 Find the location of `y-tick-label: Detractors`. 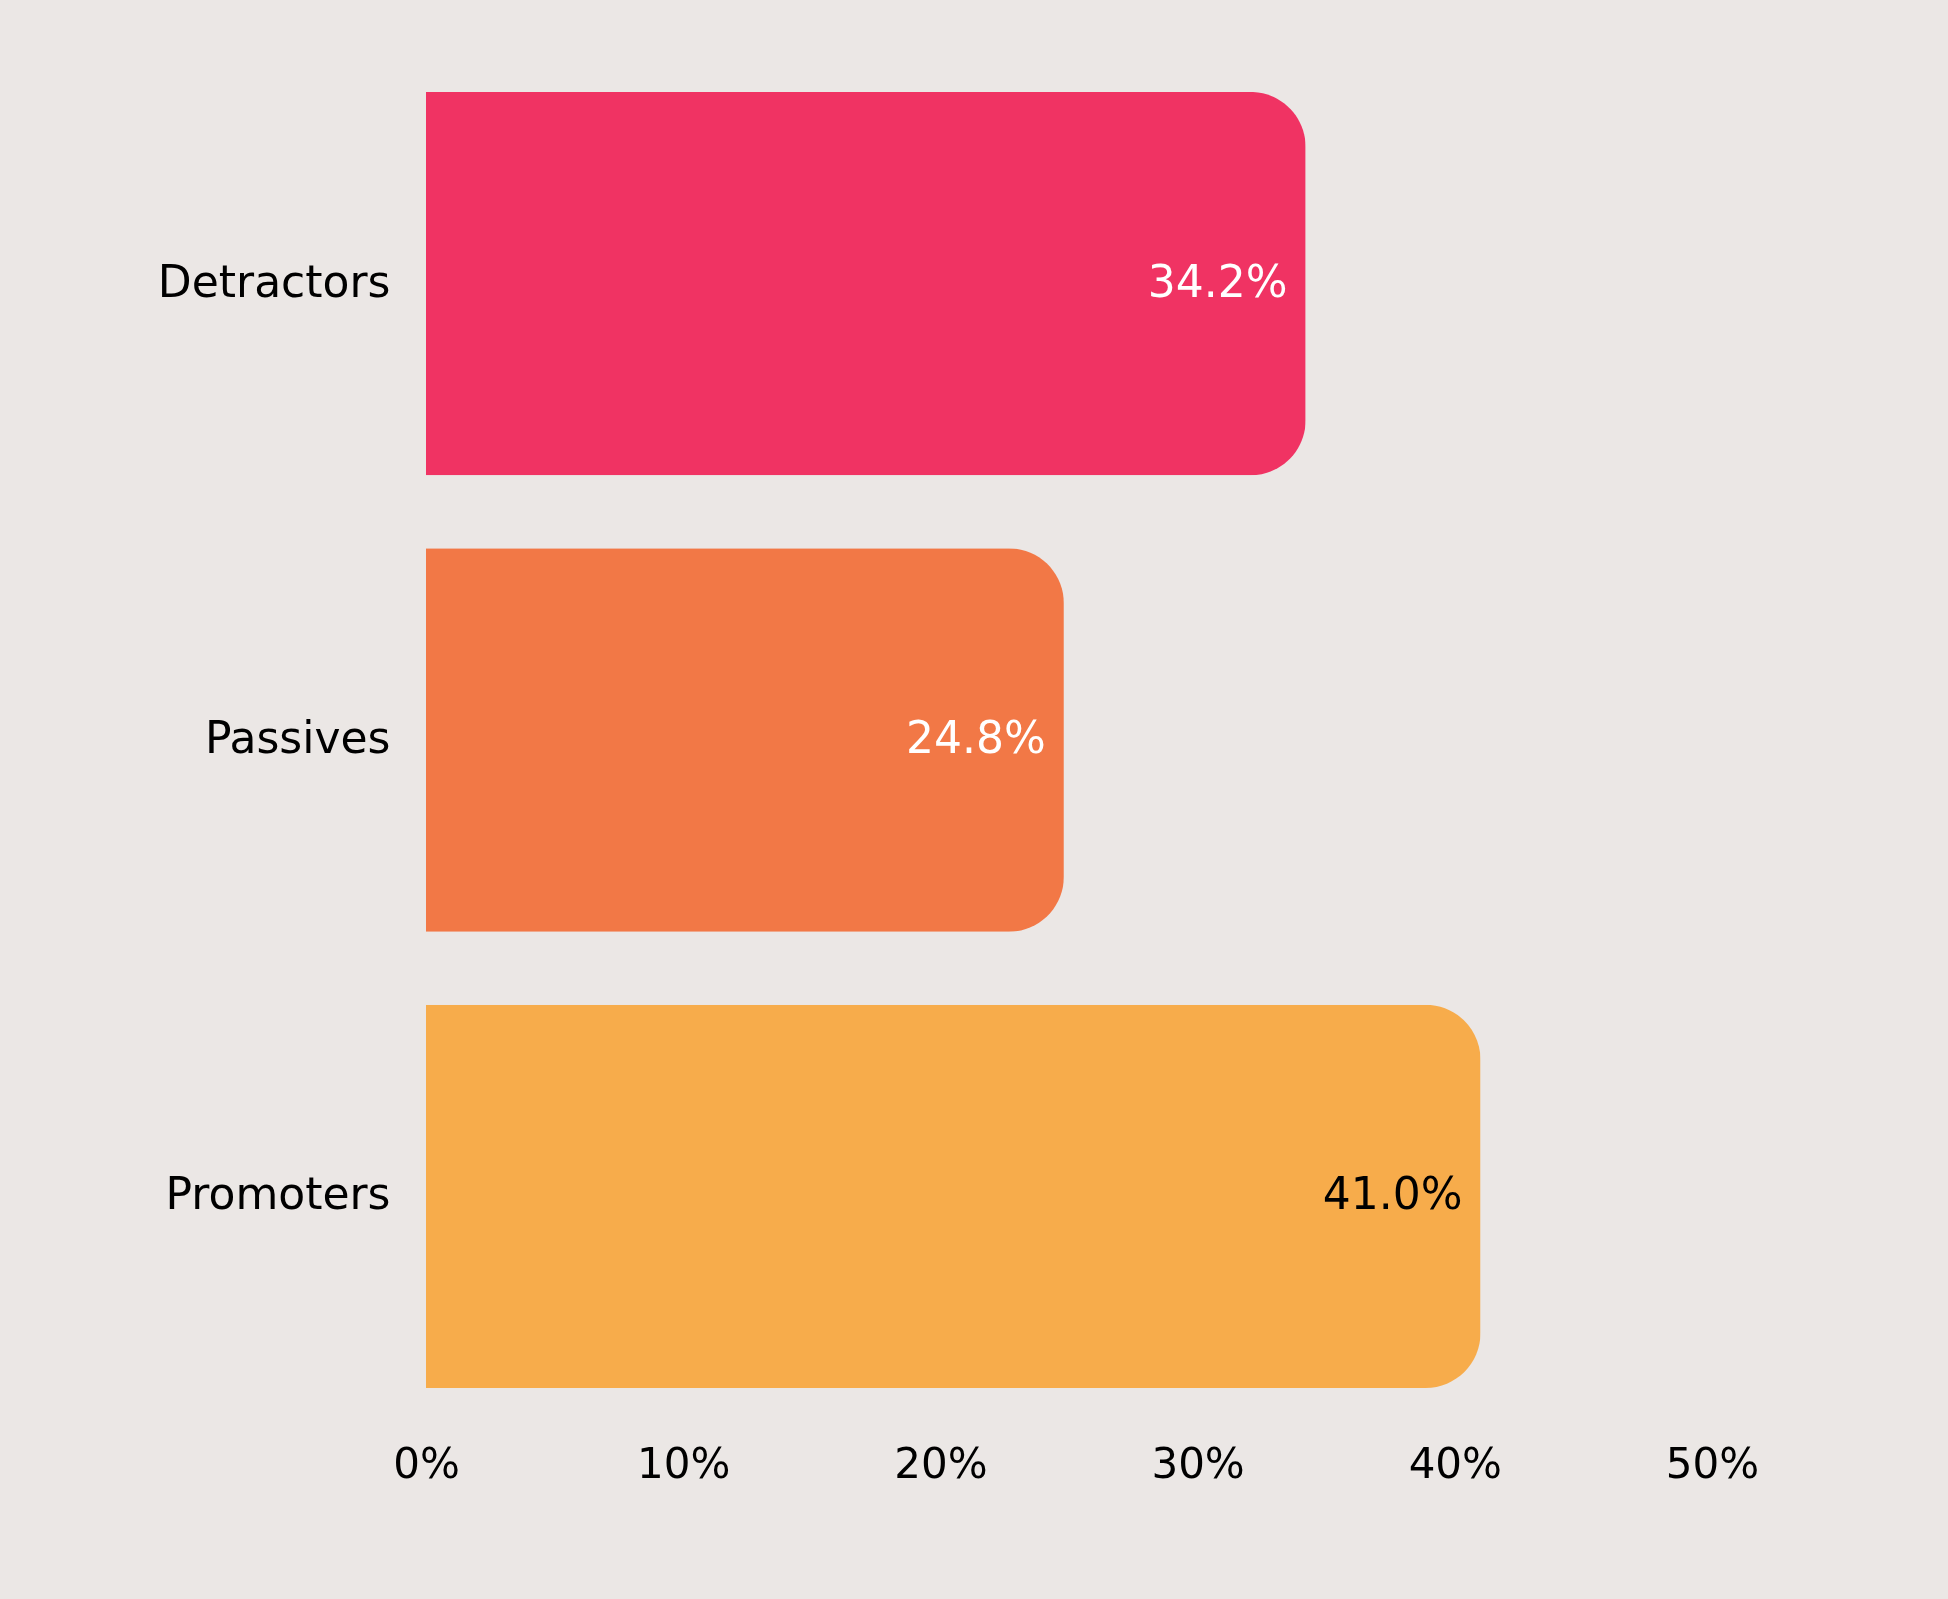

y-tick-label: Detractors is located at coordinates (274, 281).